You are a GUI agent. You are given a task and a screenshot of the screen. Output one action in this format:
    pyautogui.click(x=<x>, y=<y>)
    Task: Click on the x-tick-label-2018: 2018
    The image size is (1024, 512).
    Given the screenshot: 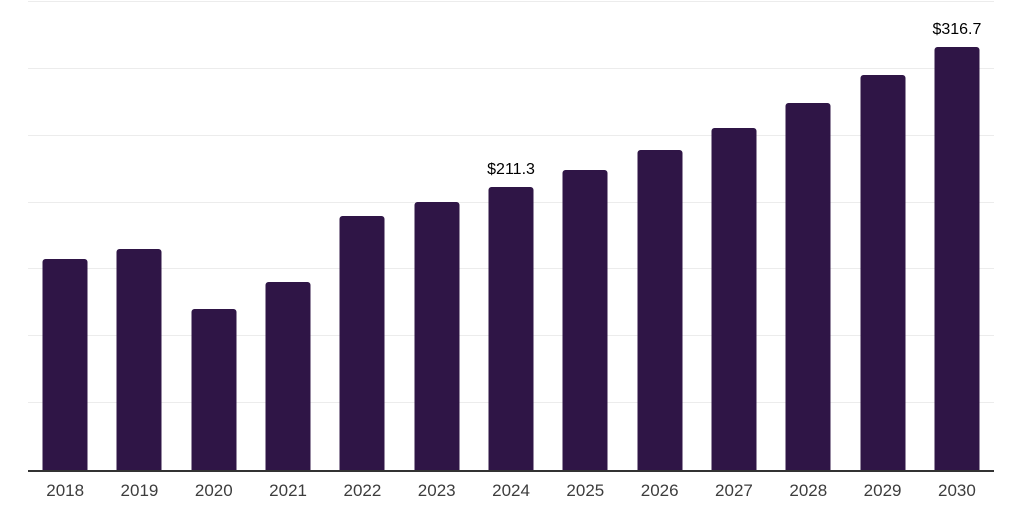 What is the action you would take?
    pyautogui.click(x=65, y=490)
    